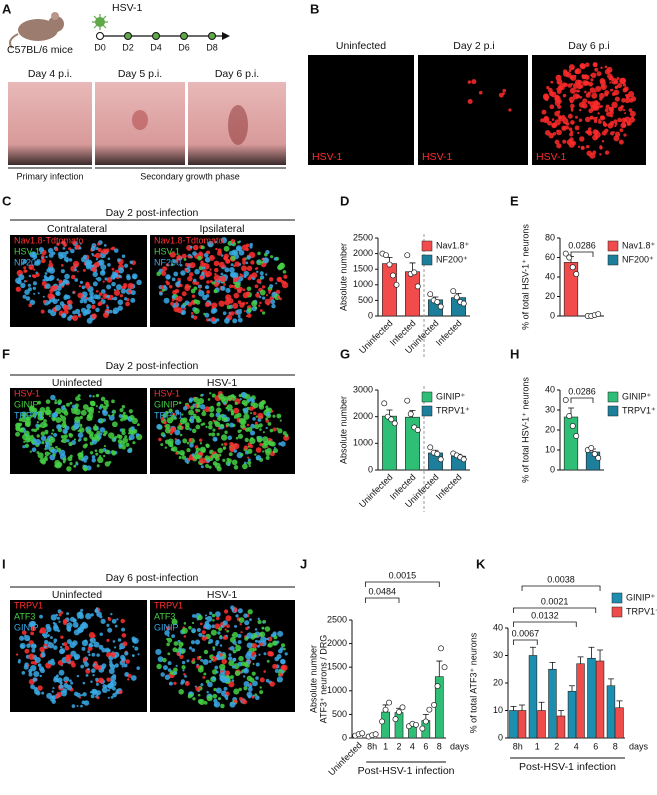 This screenshot has width=657, height=795. Describe the element at coordinates (163, 36) in the screenshot. I see `timeline` at that location.